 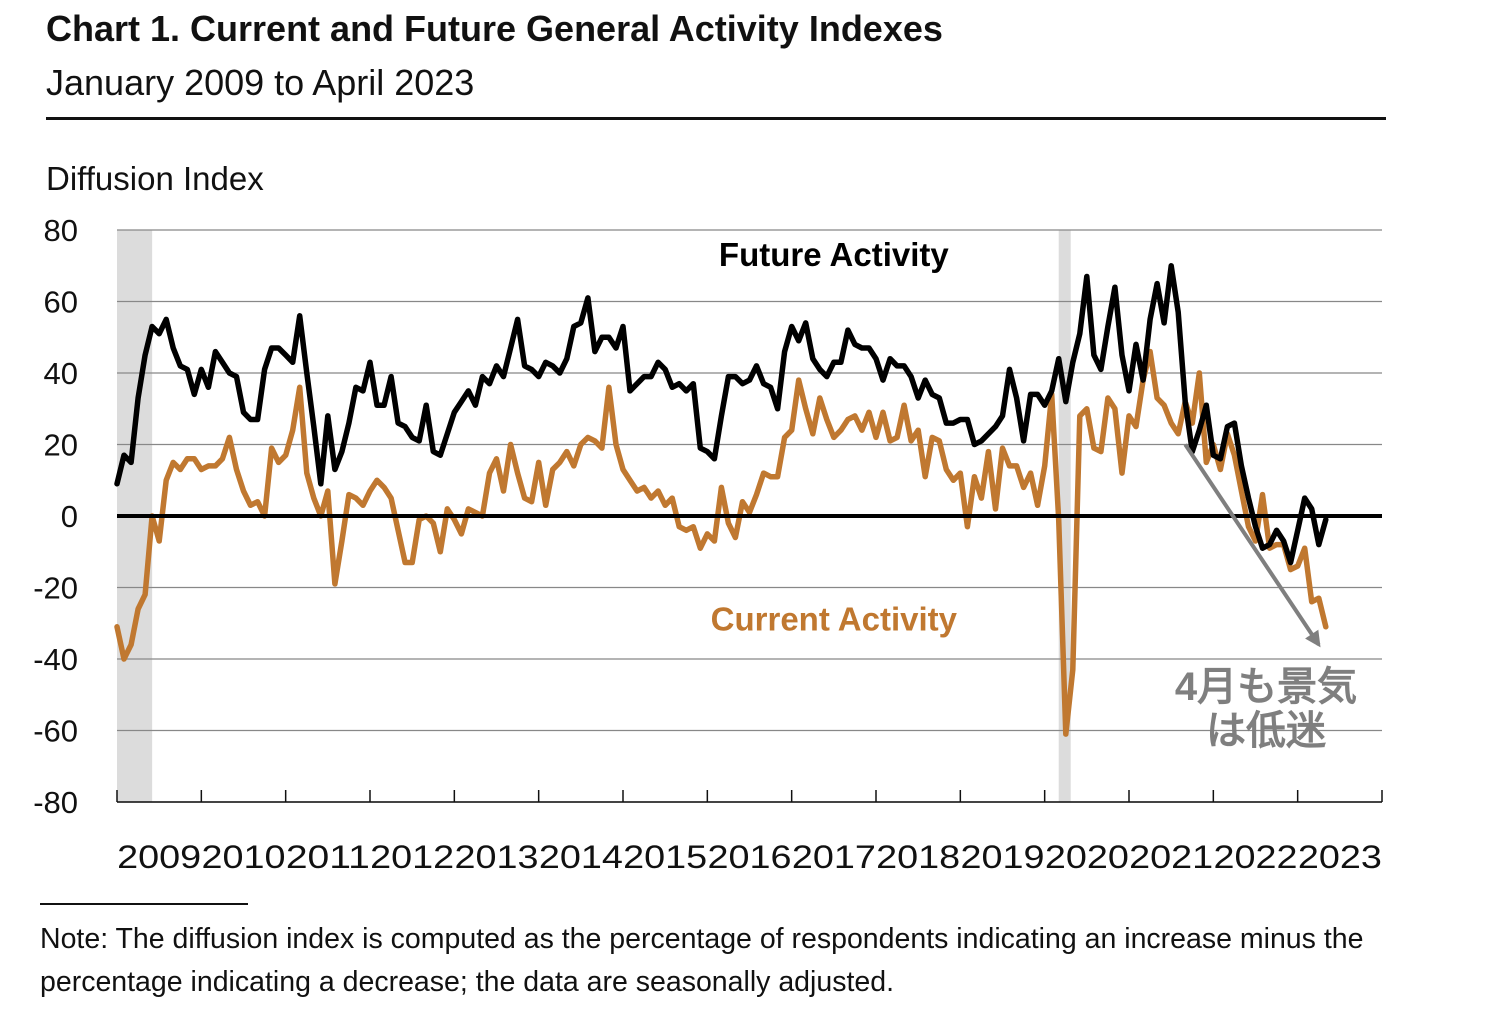 What do you see at coordinates (834, 437) in the screenshot?
I see `series-labels: Future Activity Current Activity` at bounding box center [834, 437].